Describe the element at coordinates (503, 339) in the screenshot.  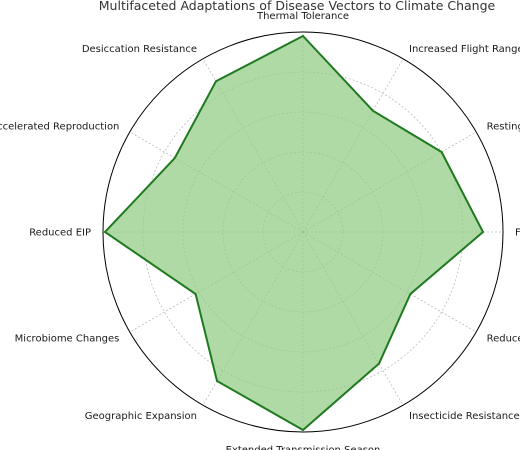
I see `axis-label-5: Reduced Biocontrol Efficiency` at that location.